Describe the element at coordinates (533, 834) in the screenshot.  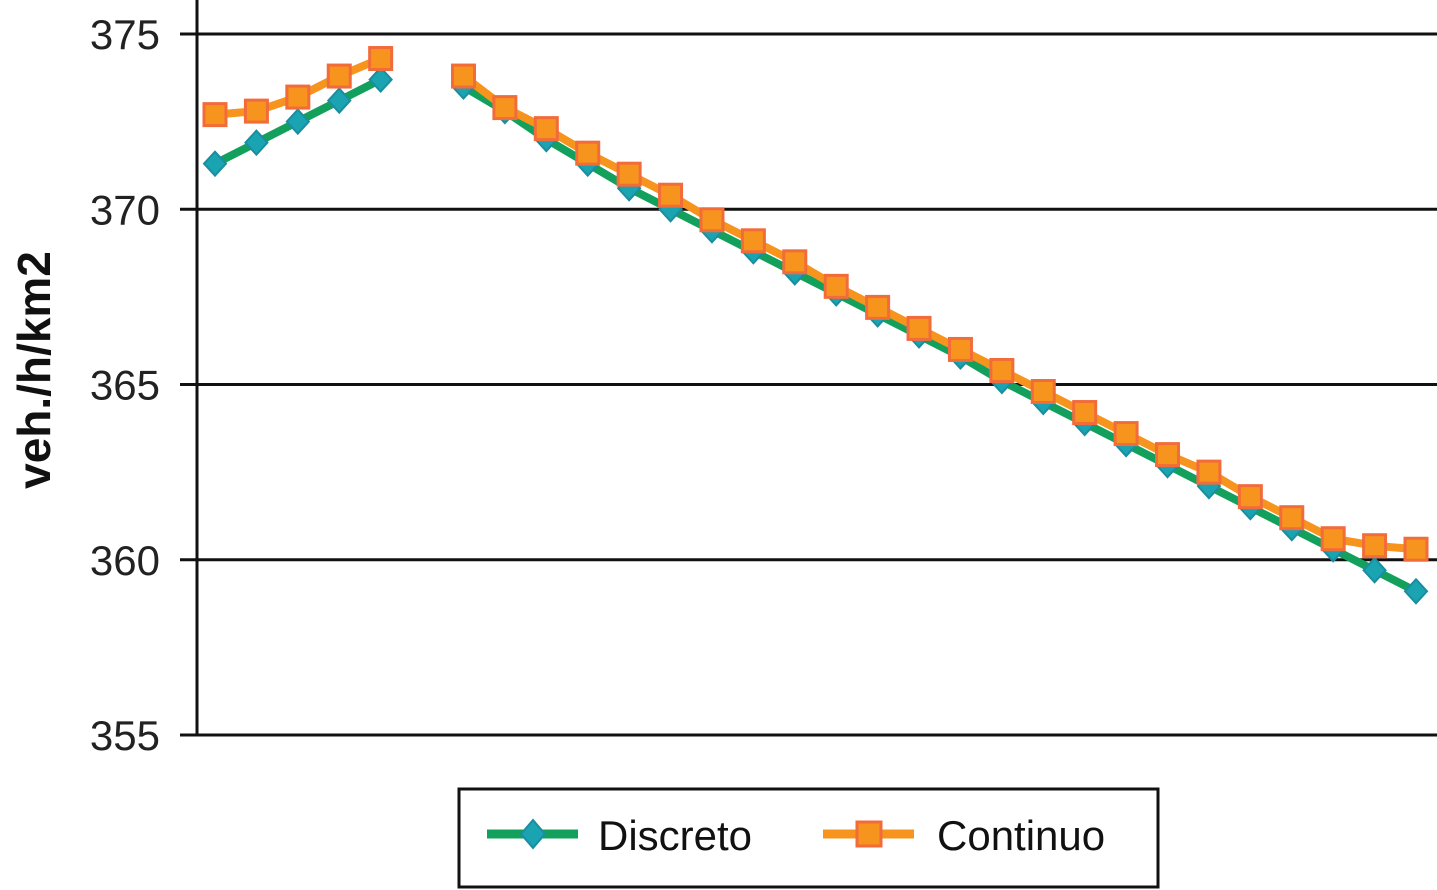
I see `legend-marker-discreto` at that location.